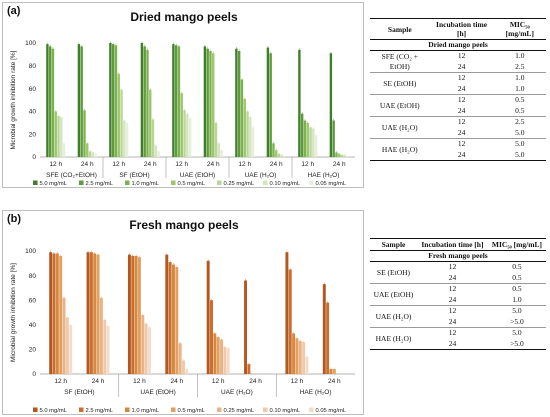 Image resolution: width=550 pixels, height=417 pixels. I want to click on table-header-sample: Sample, so click(393, 244).